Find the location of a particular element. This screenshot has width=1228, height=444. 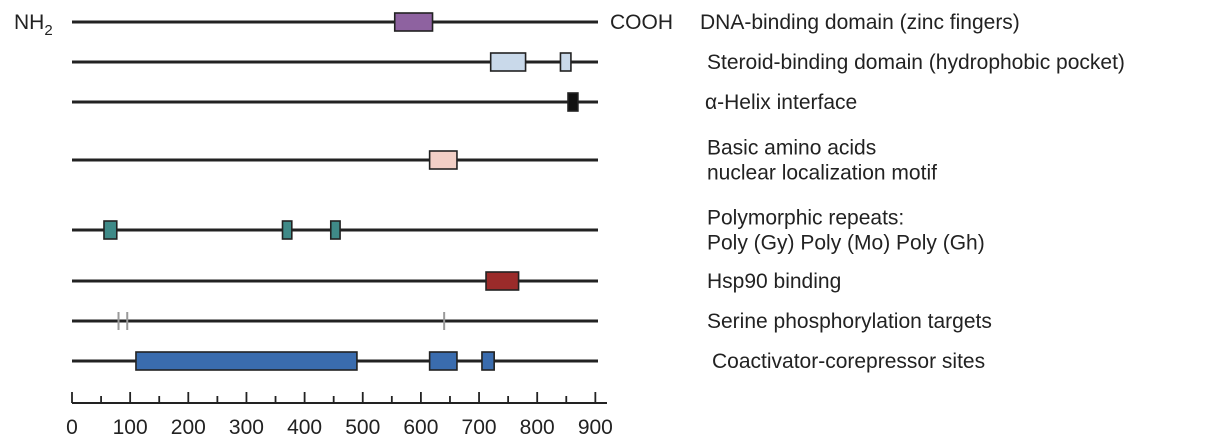

axis-tick-label: 800 is located at coordinates (537, 427).